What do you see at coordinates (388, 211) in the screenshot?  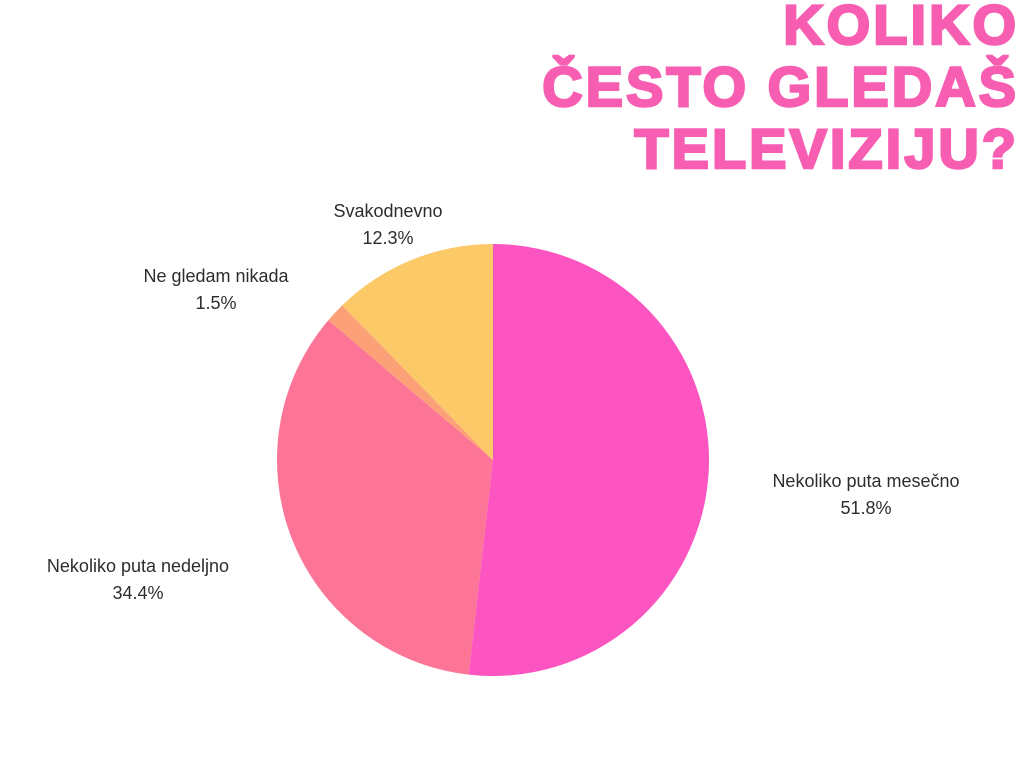 I see `slice-label-text: Svakodnevno` at bounding box center [388, 211].